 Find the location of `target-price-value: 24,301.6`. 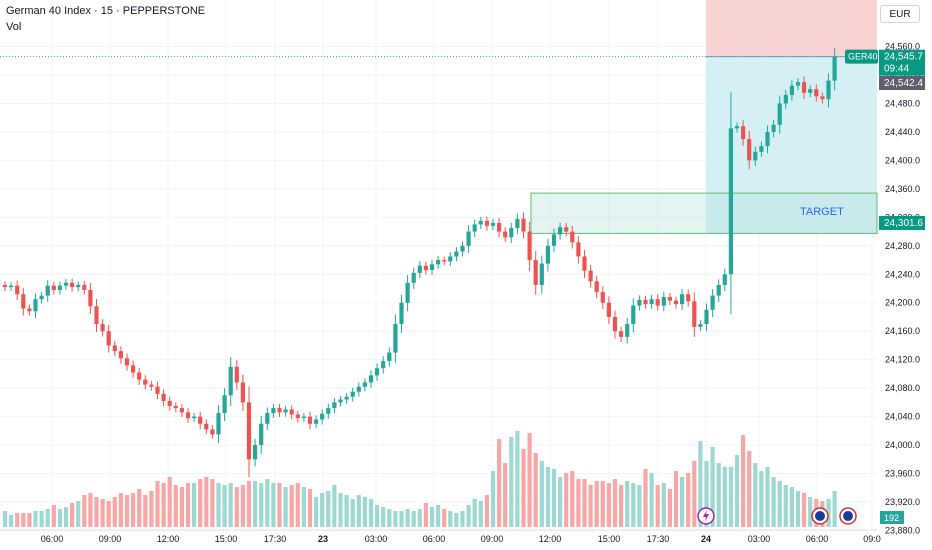

target-price-value: 24,301.6 is located at coordinates (903, 223).